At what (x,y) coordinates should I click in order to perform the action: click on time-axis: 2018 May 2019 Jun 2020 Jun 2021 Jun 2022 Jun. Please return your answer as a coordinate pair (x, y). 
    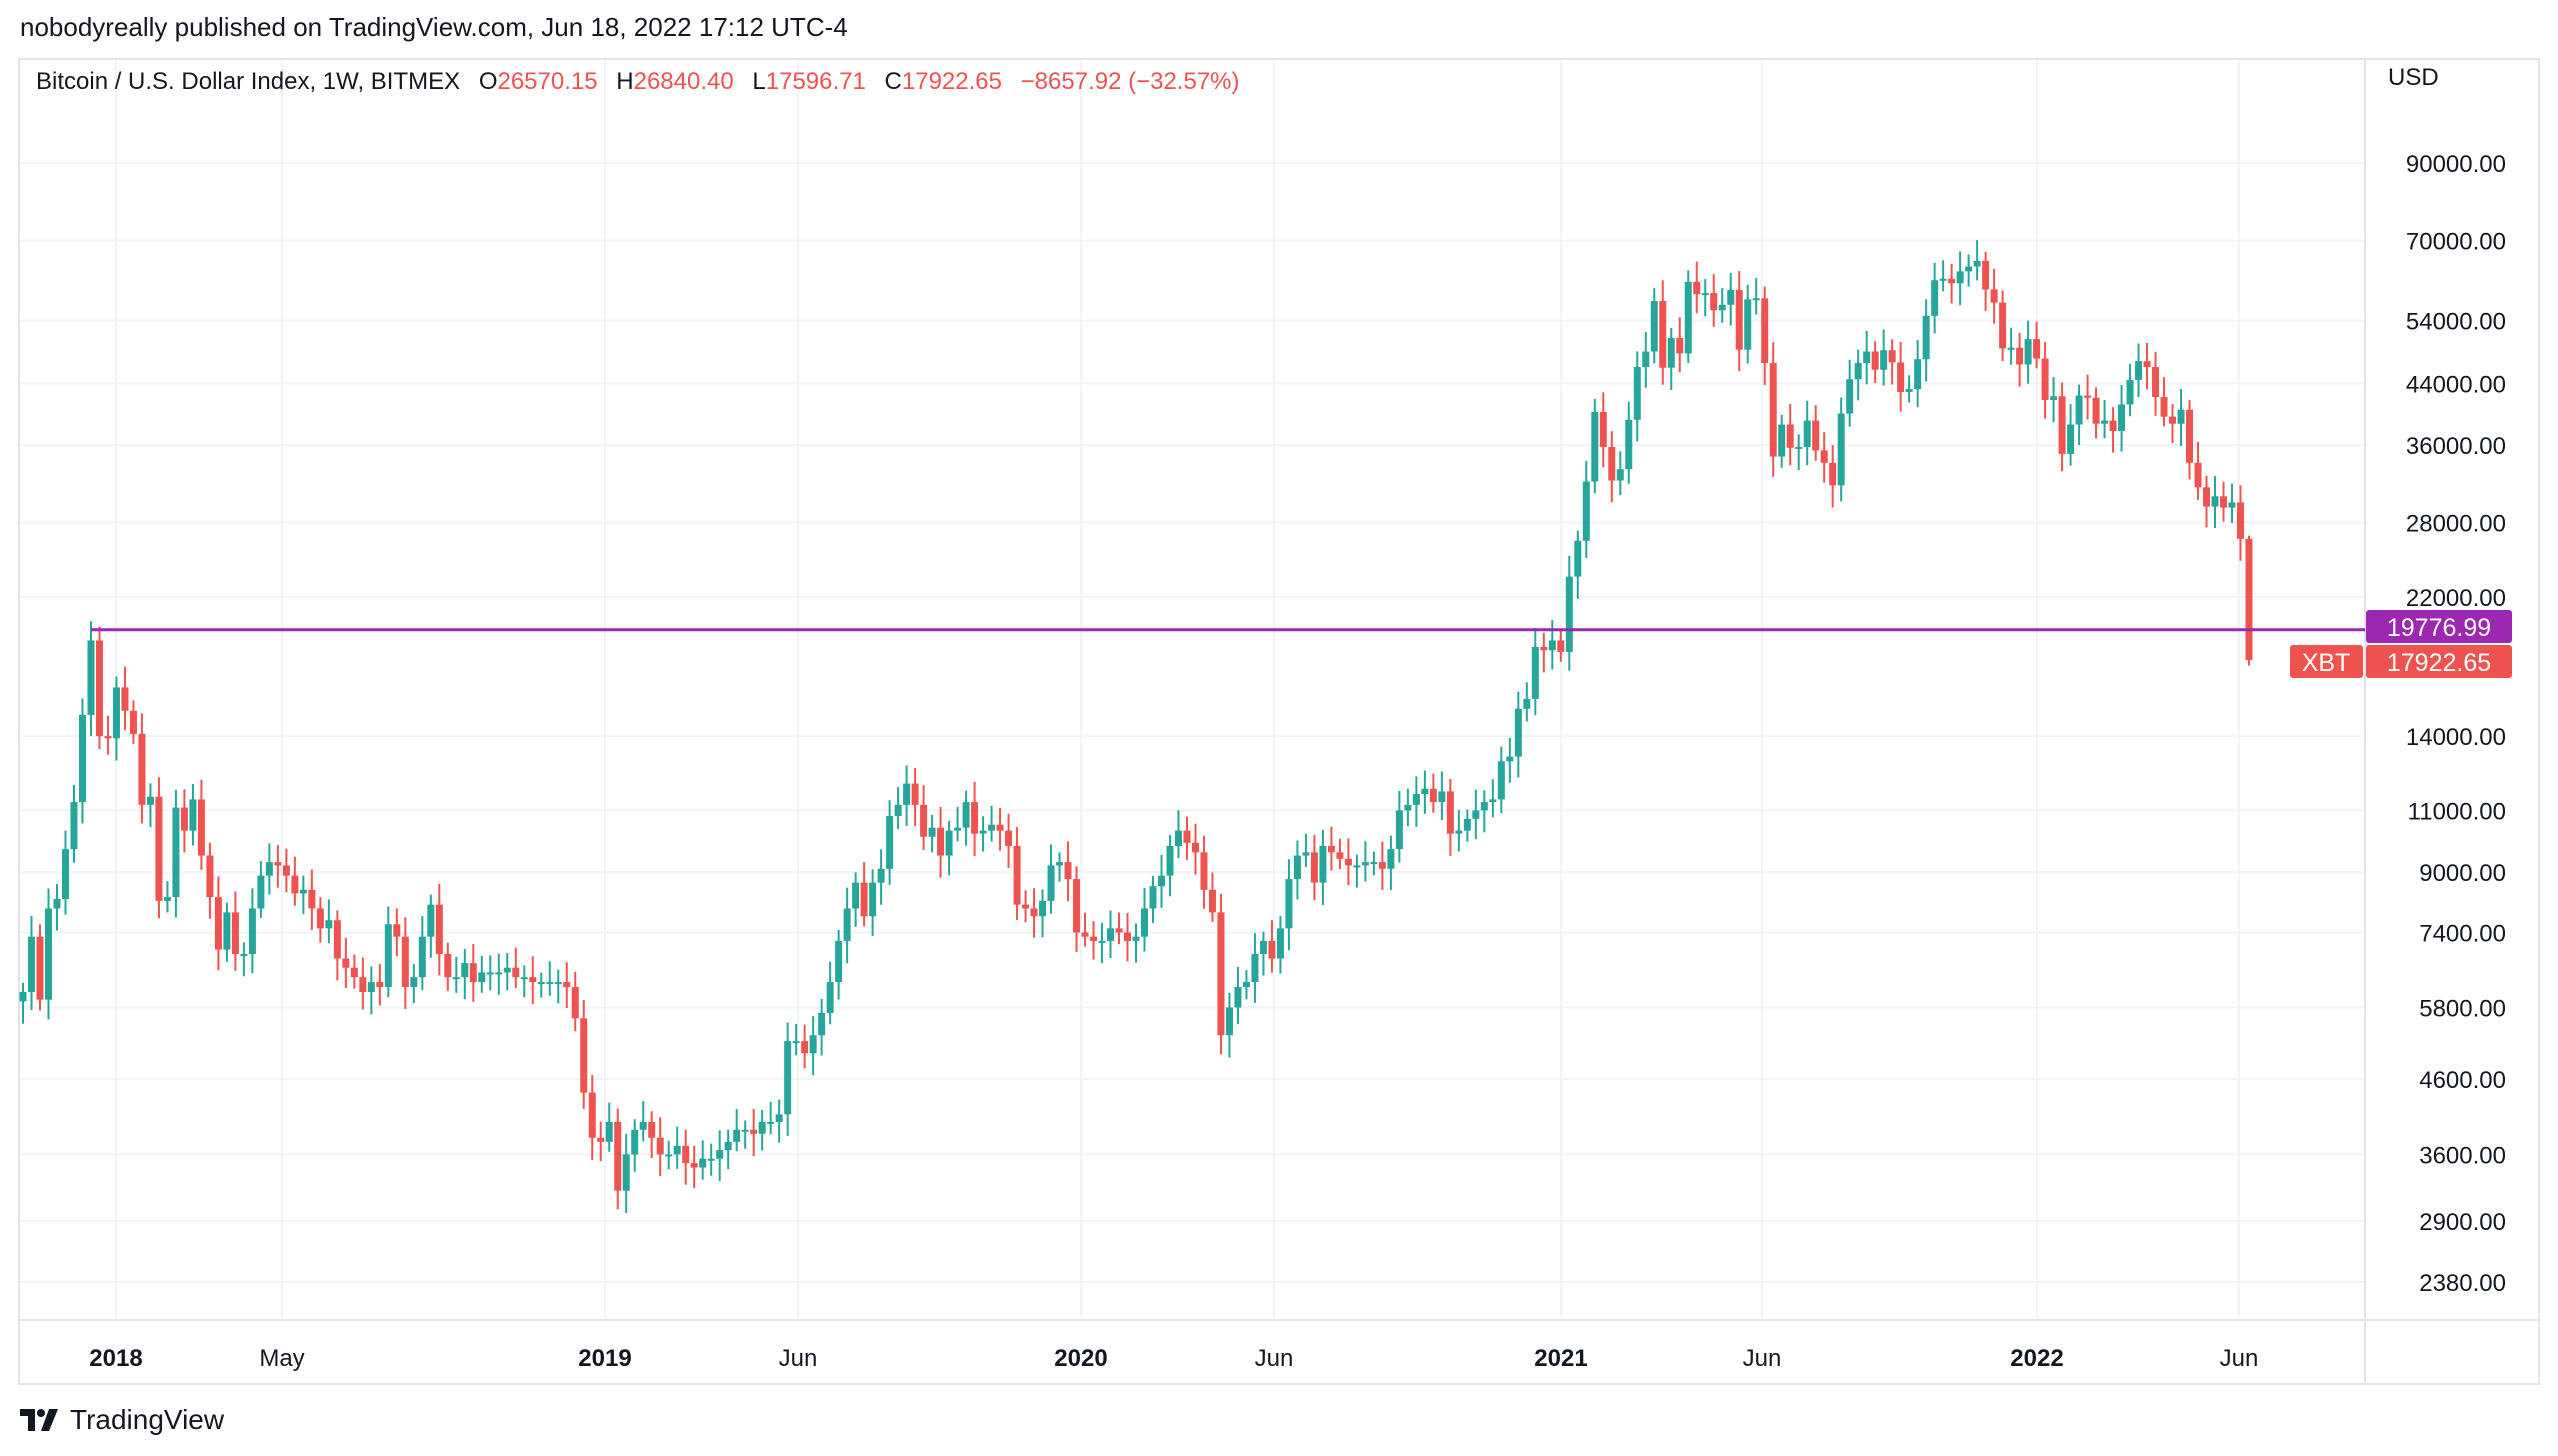
    Looking at the image, I should click on (1173, 1358).